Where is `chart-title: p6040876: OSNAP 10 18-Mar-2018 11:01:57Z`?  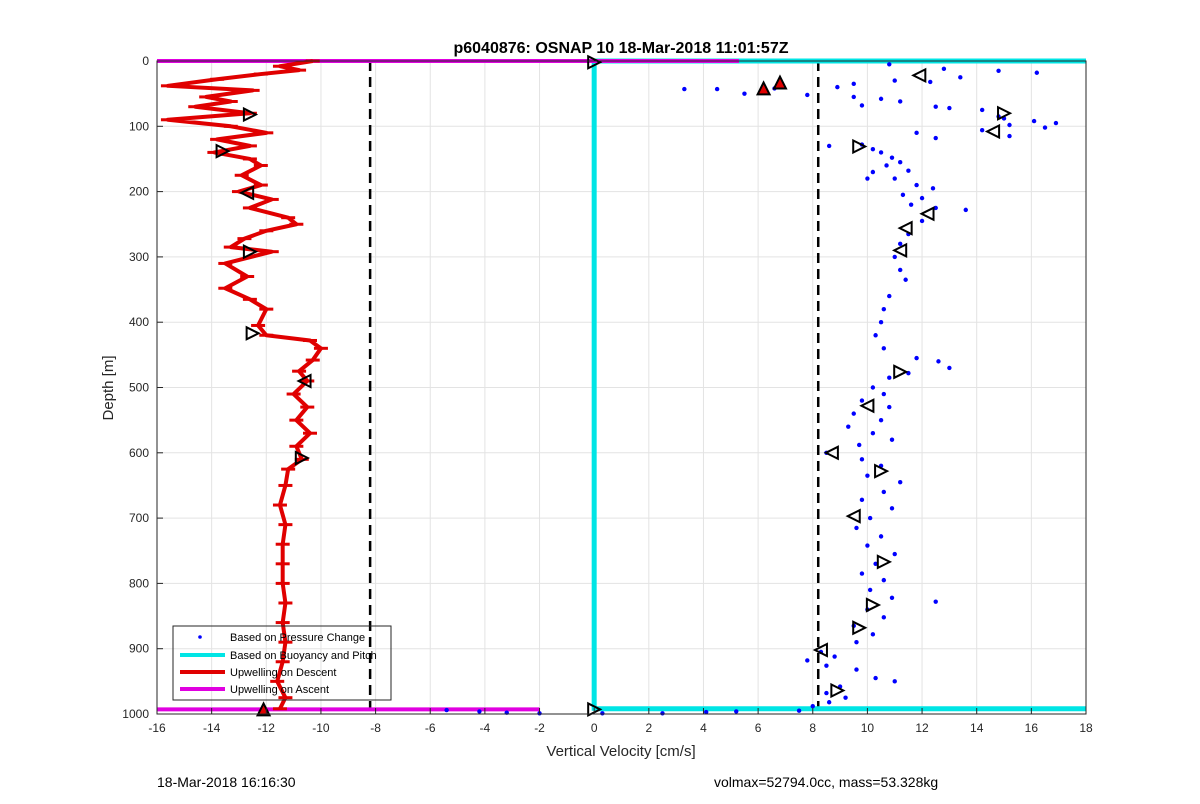 chart-title: p6040876: OSNAP 10 18-Mar-2018 11:01:57Z is located at coordinates (620, 48).